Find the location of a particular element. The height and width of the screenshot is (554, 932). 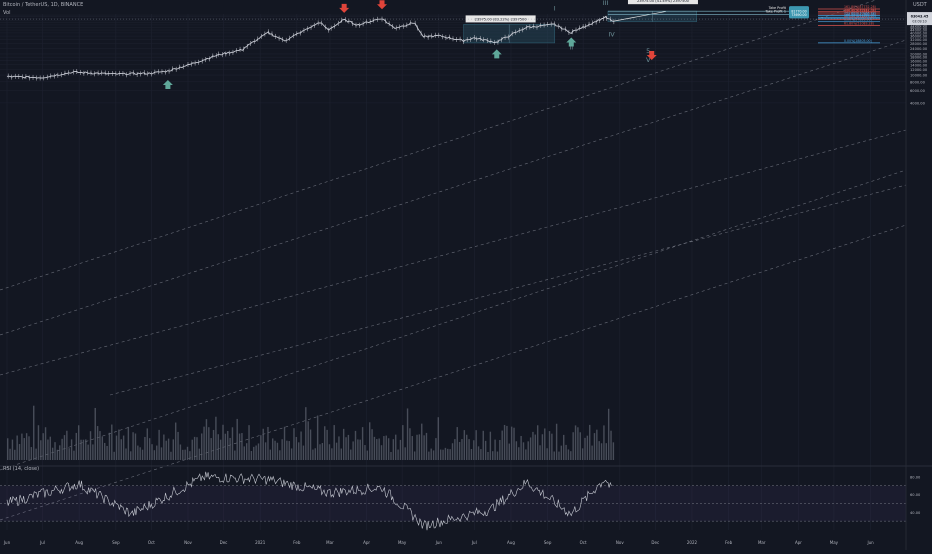

fib-label: 61.80%(51083.28) is located at coordinates (859, 23).